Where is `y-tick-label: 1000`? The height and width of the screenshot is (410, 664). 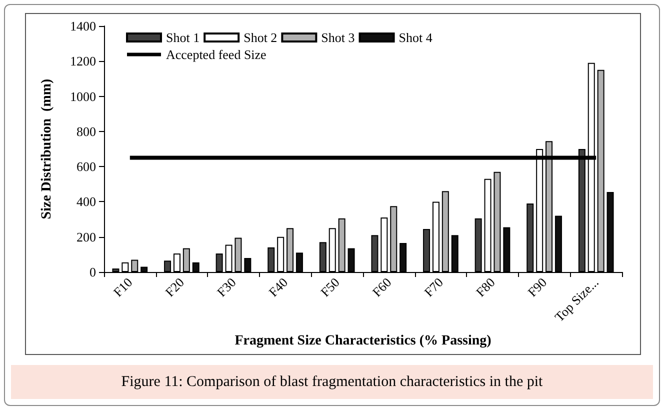
y-tick-label: 1000 is located at coordinates (83, 96).